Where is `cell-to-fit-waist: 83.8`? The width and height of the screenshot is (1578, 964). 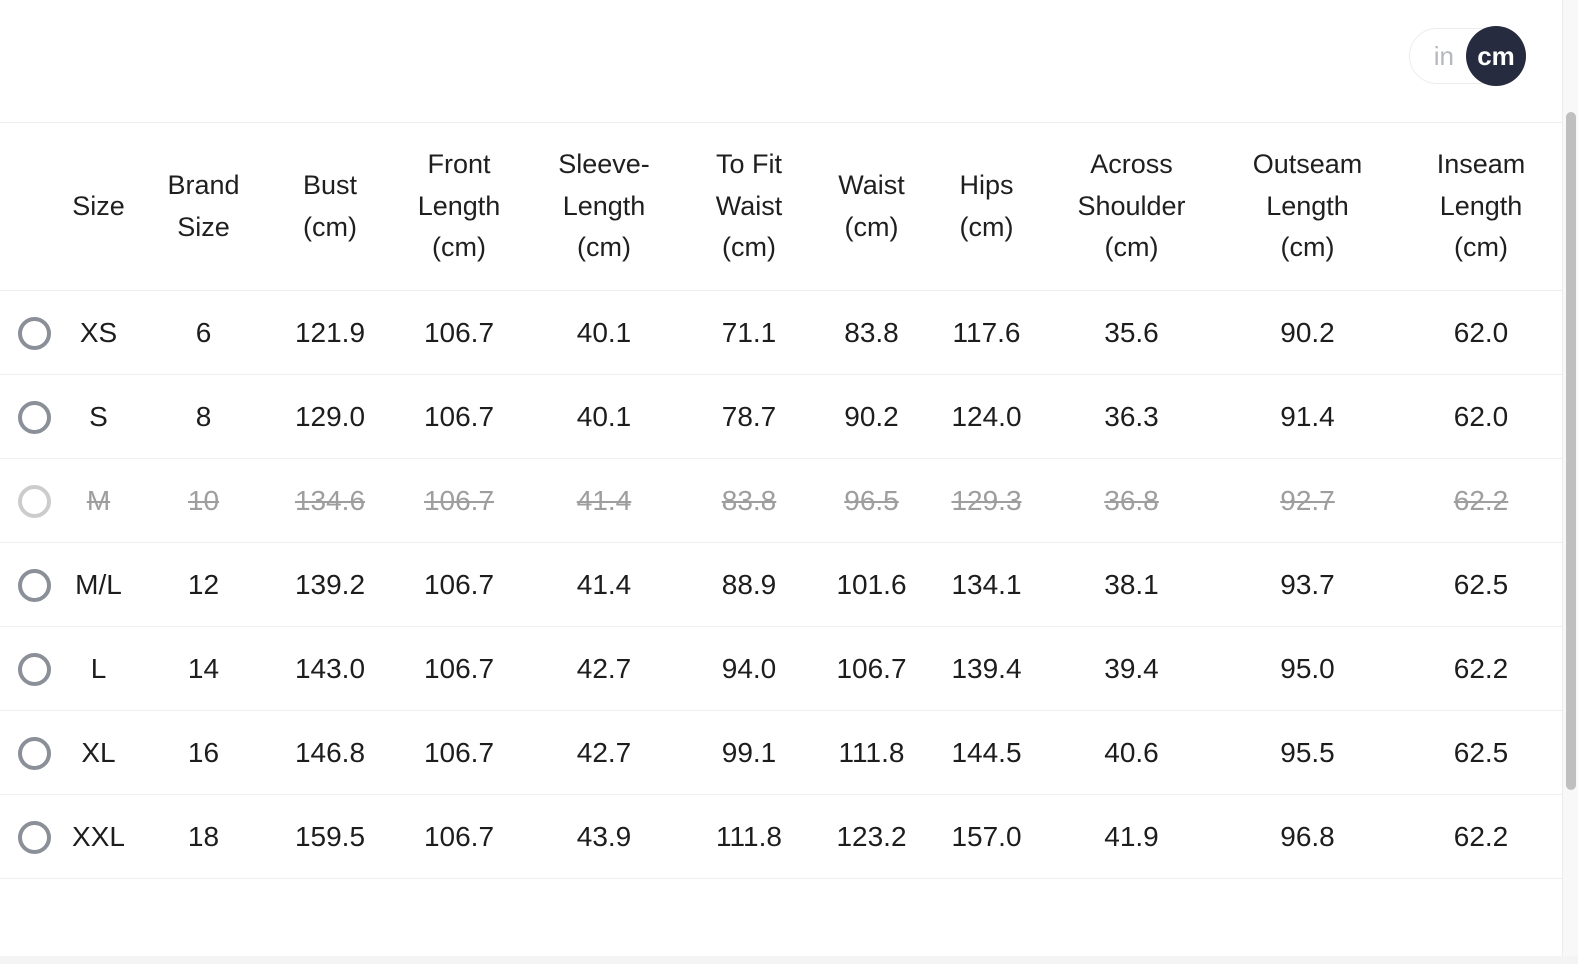
cell-to-fit-waist: 83.8 is located at coordinates (749, 500).